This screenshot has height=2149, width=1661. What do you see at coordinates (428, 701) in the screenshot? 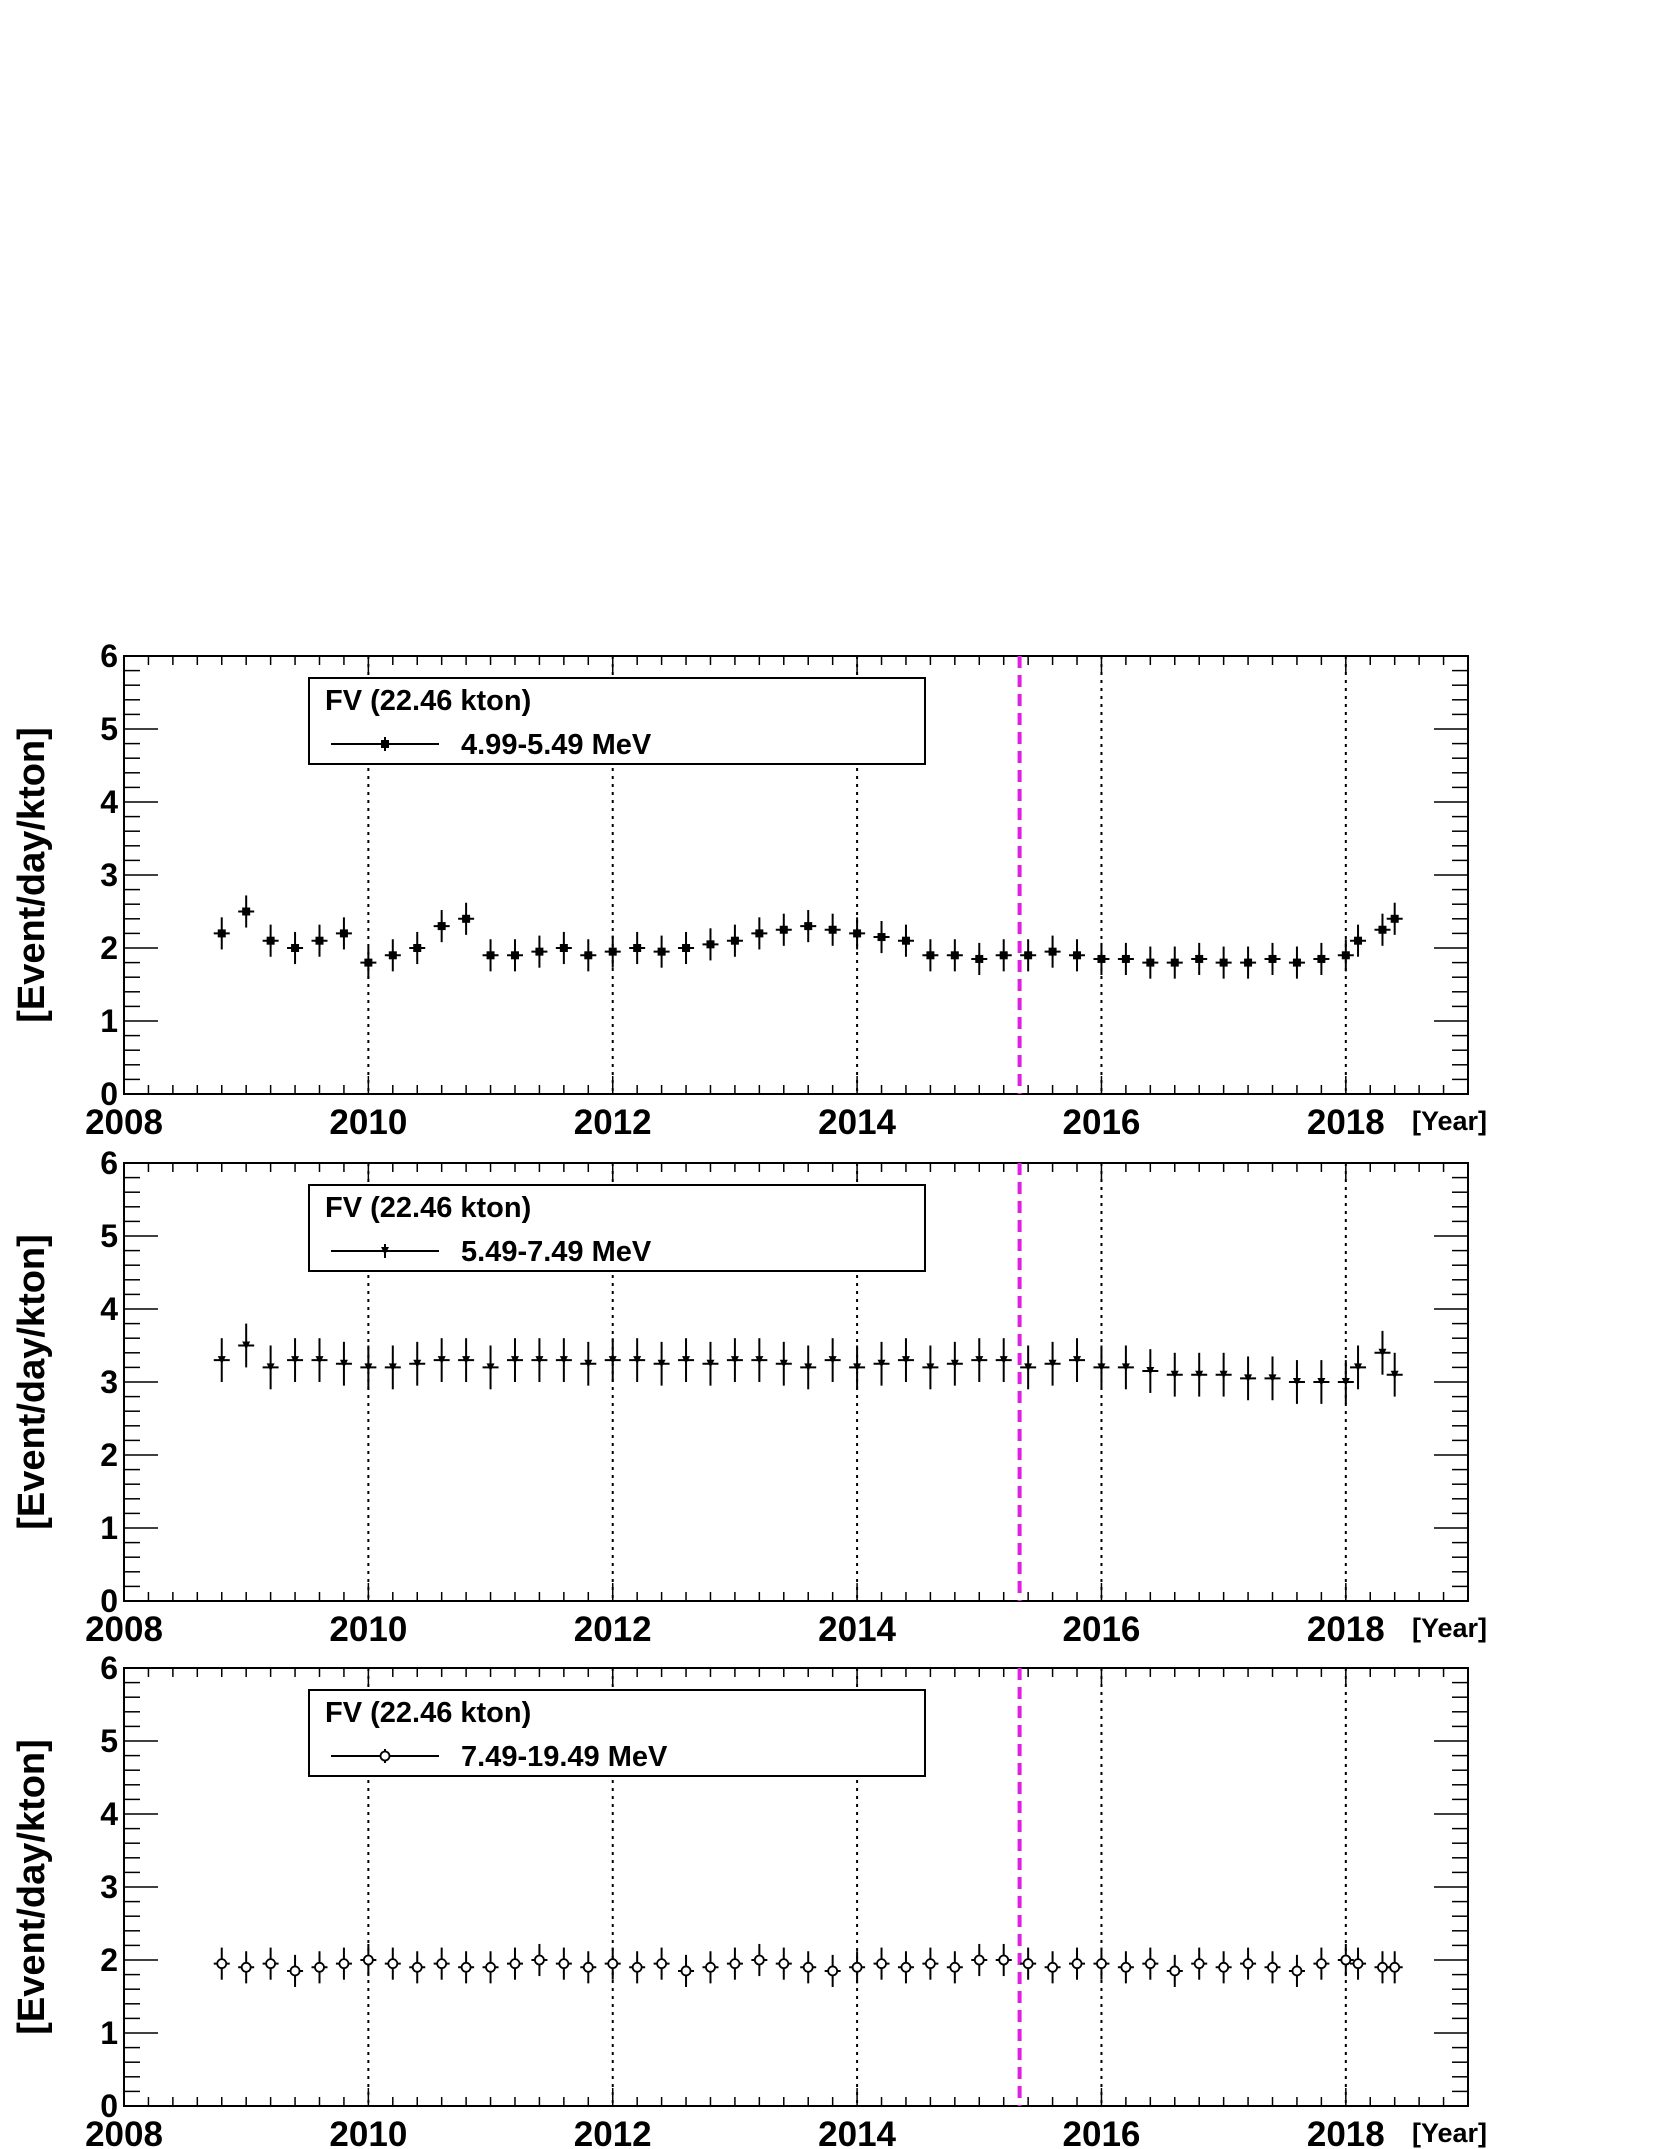
I see `legend-header: FV (22.46 kton)` at bounding box center [428, 701].